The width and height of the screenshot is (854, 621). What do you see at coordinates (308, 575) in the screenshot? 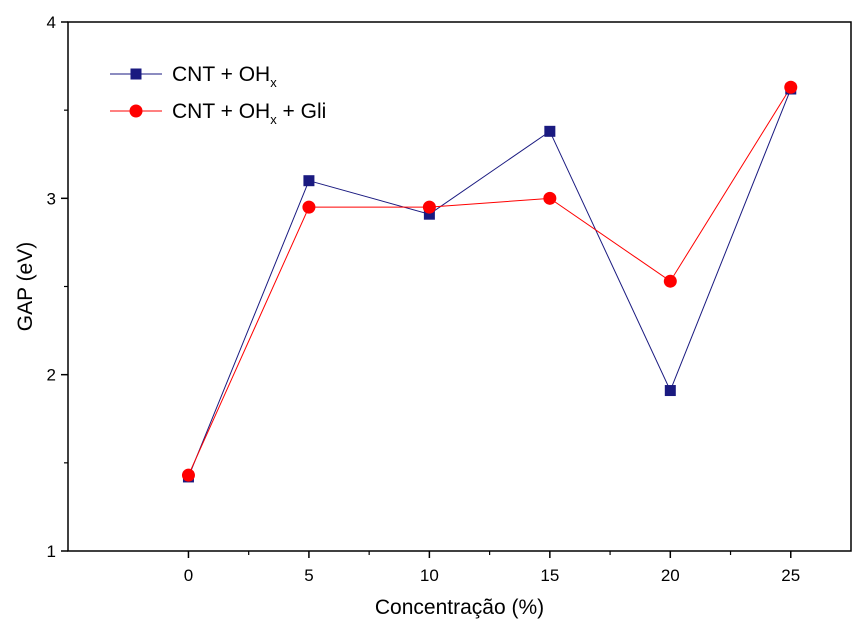
I see `x-tick-label: 5` at bounding box center [308, 575].